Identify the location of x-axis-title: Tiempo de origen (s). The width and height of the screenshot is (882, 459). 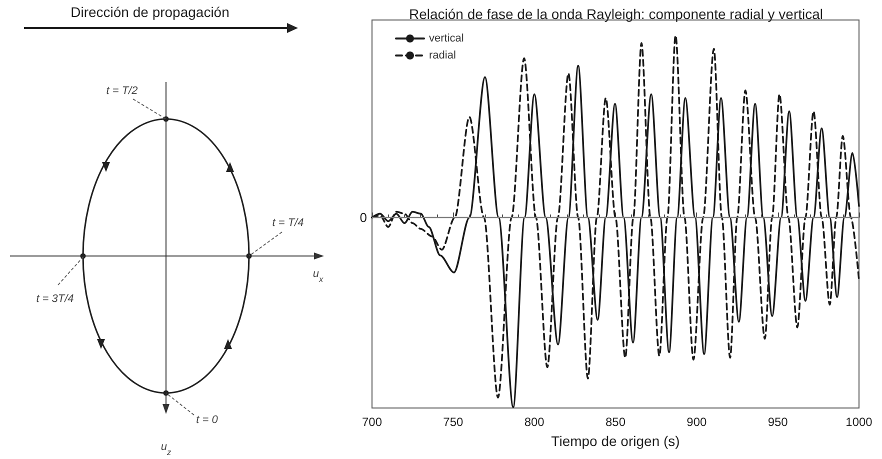
(615, 441).